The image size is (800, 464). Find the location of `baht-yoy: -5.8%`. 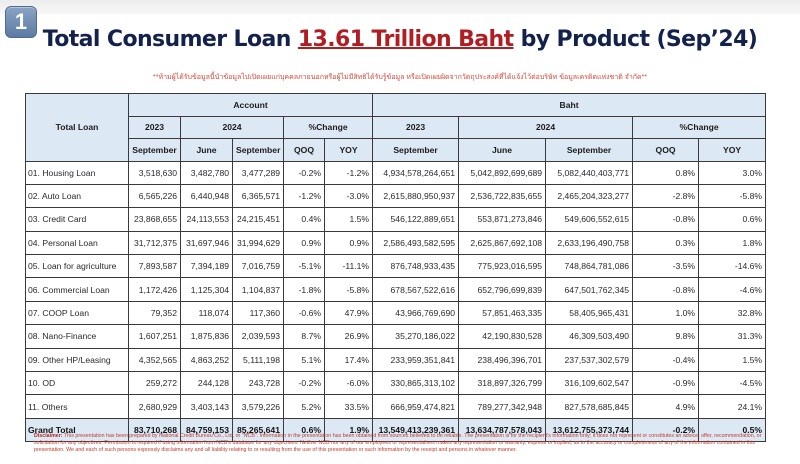

baht-yoy: -5.8% is located at coordinates (732, 196).